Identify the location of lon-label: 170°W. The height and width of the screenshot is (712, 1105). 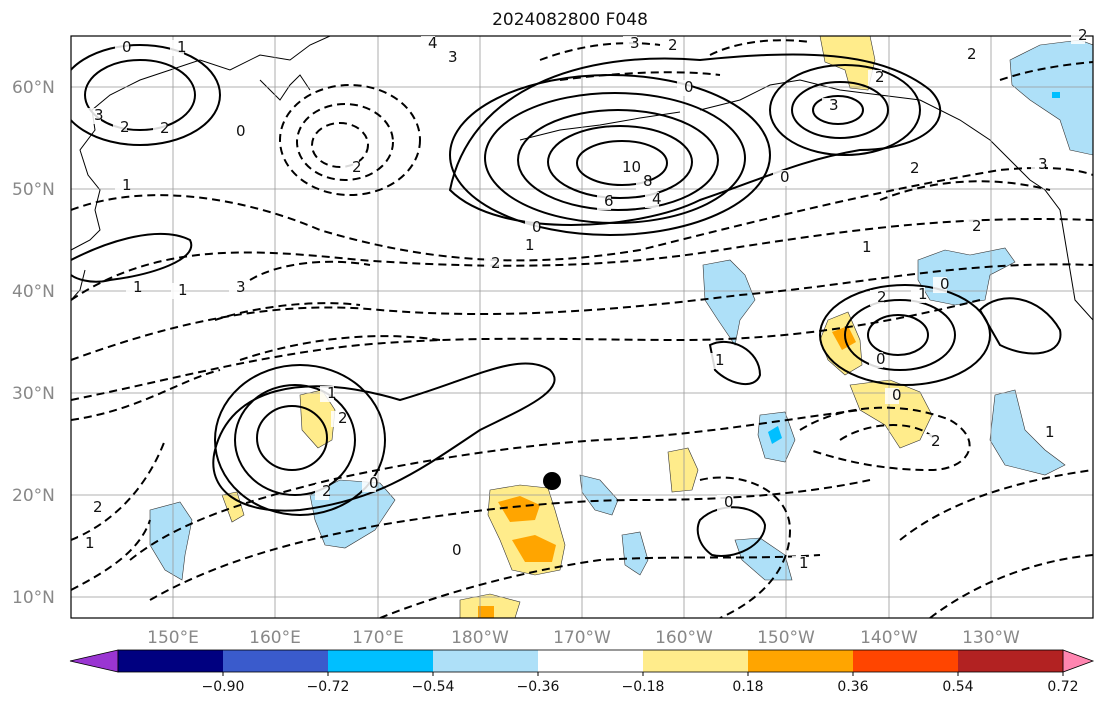
(582, 638).